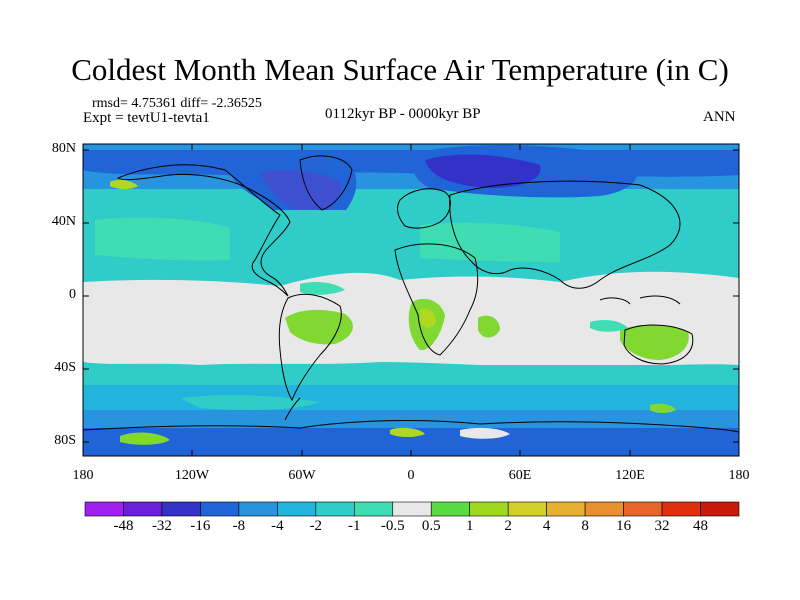  I want to click on colorbar-label: -32, so click(161, 526).